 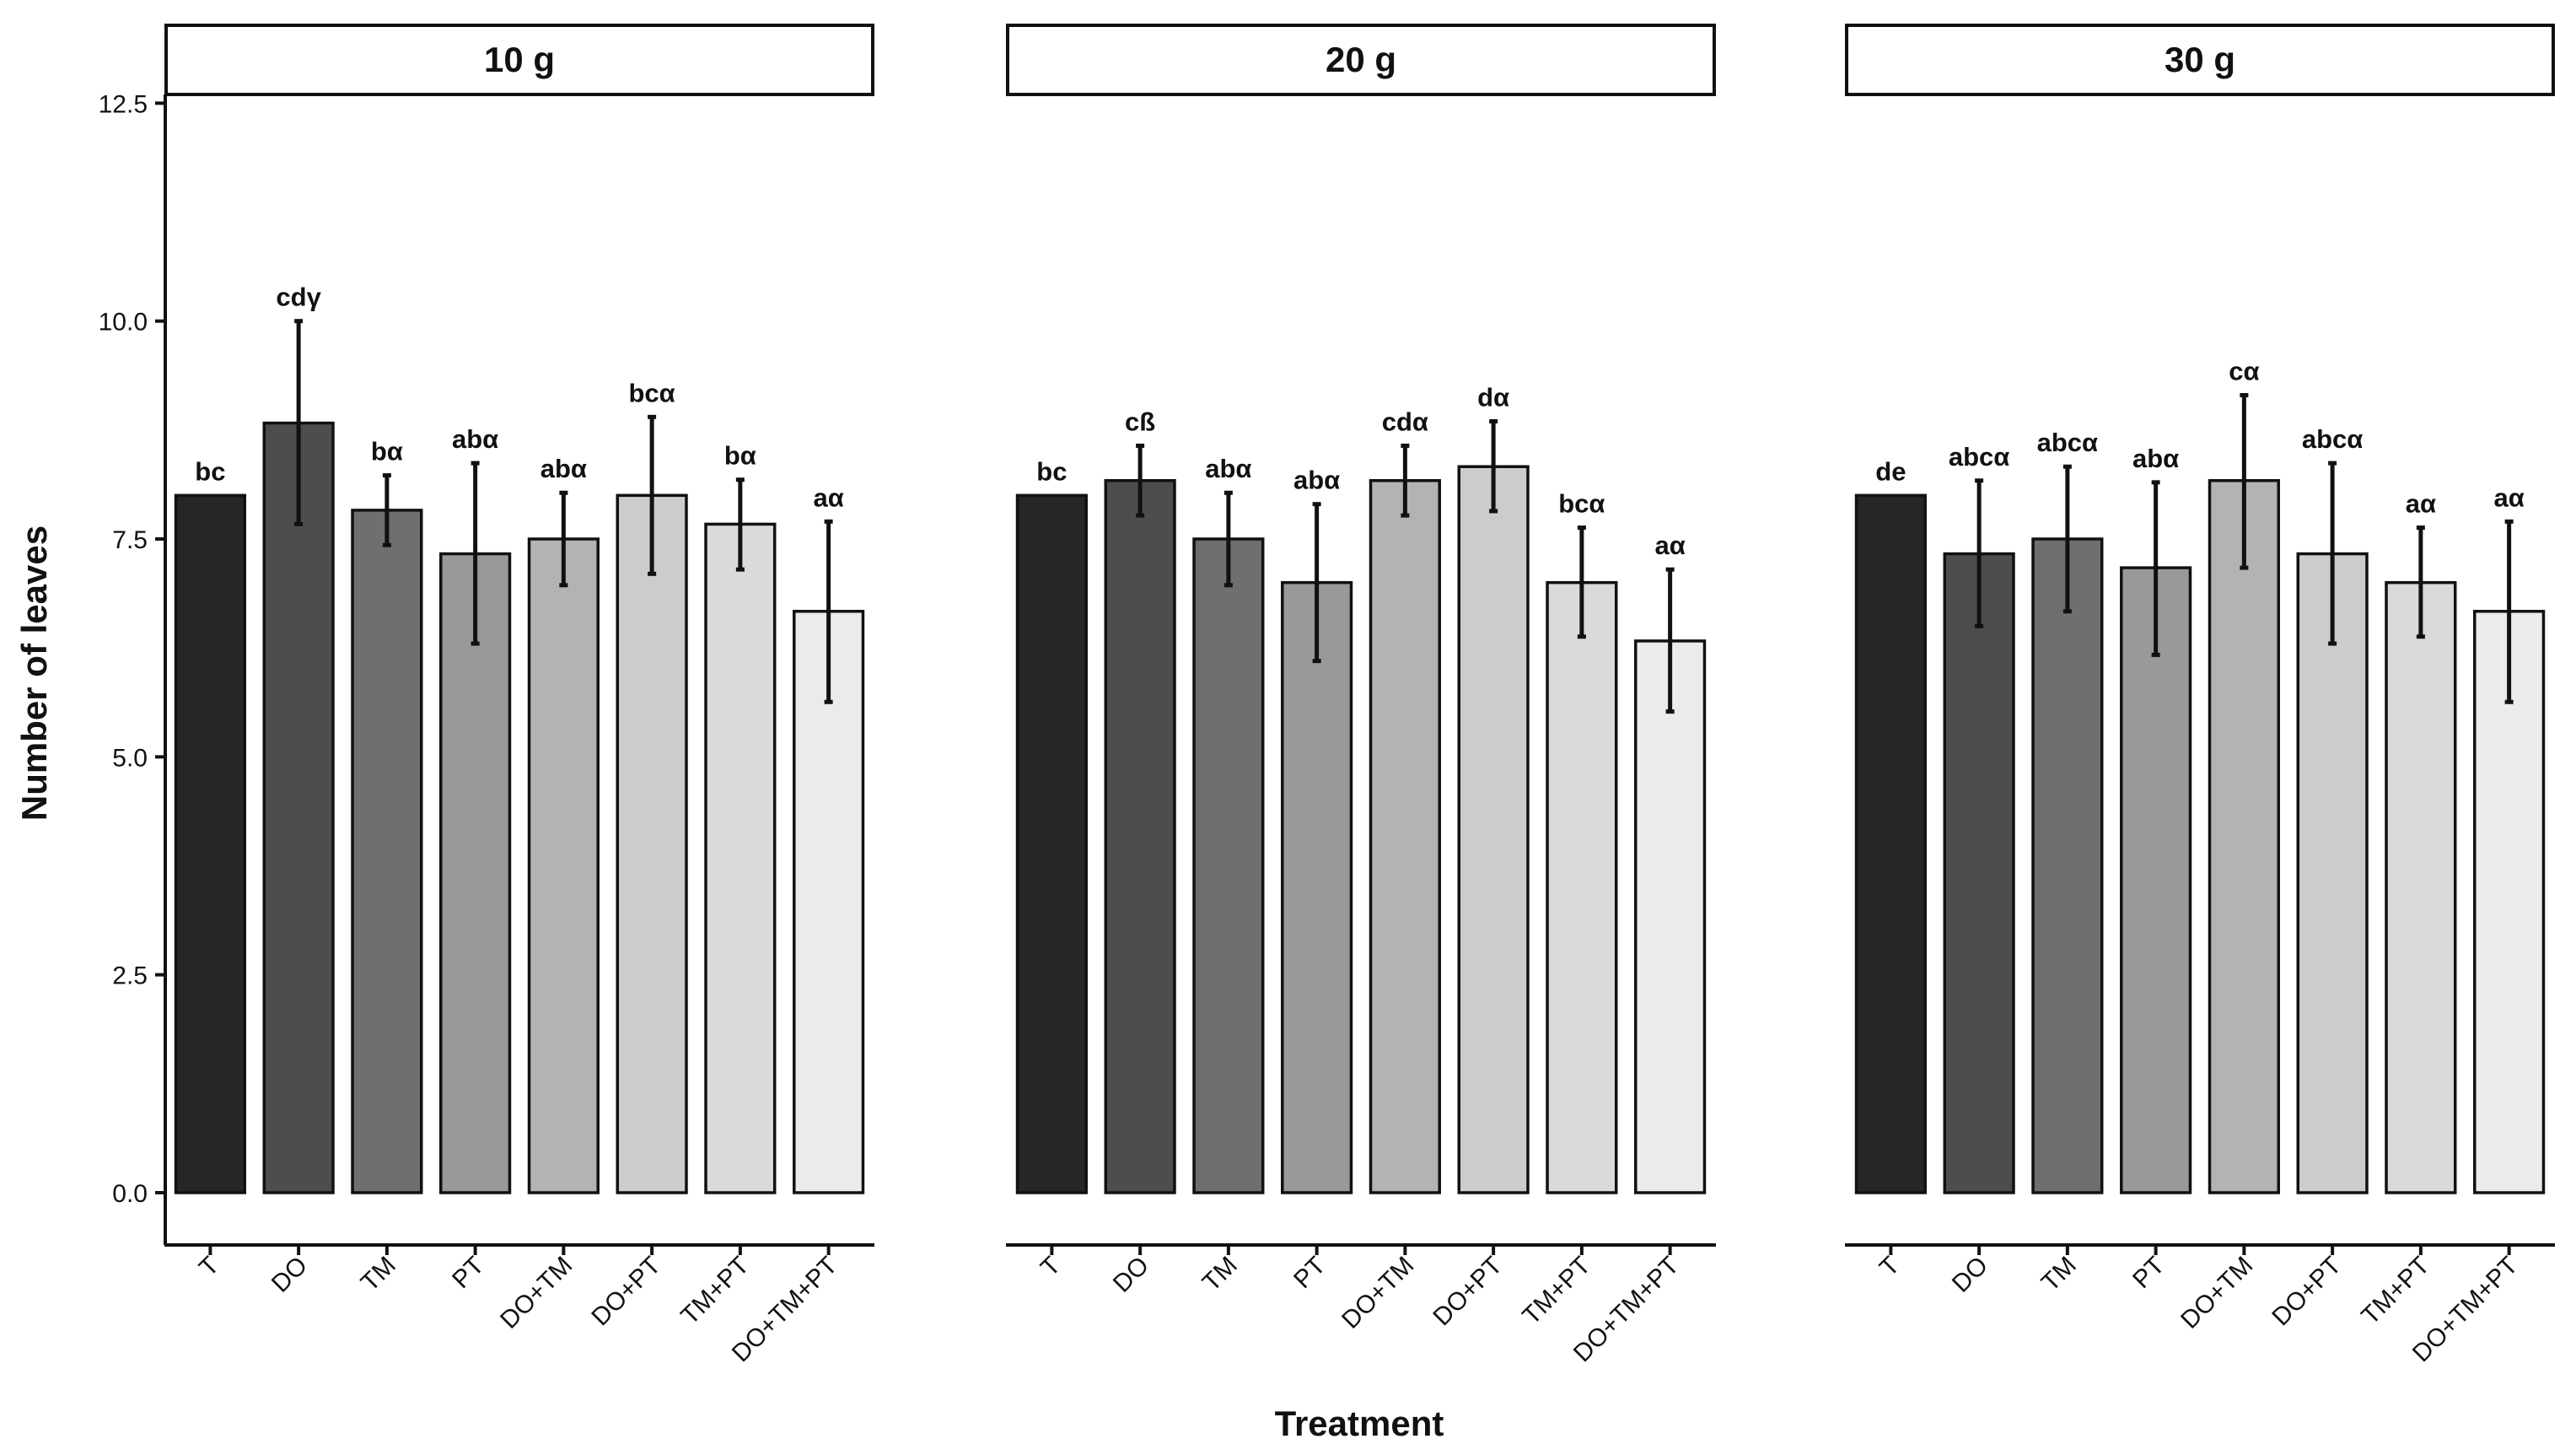 What do you see at coordinates (2244, 371) in the screenshot?
I see `significance-label: cα` at bounding box center [2244, 371].